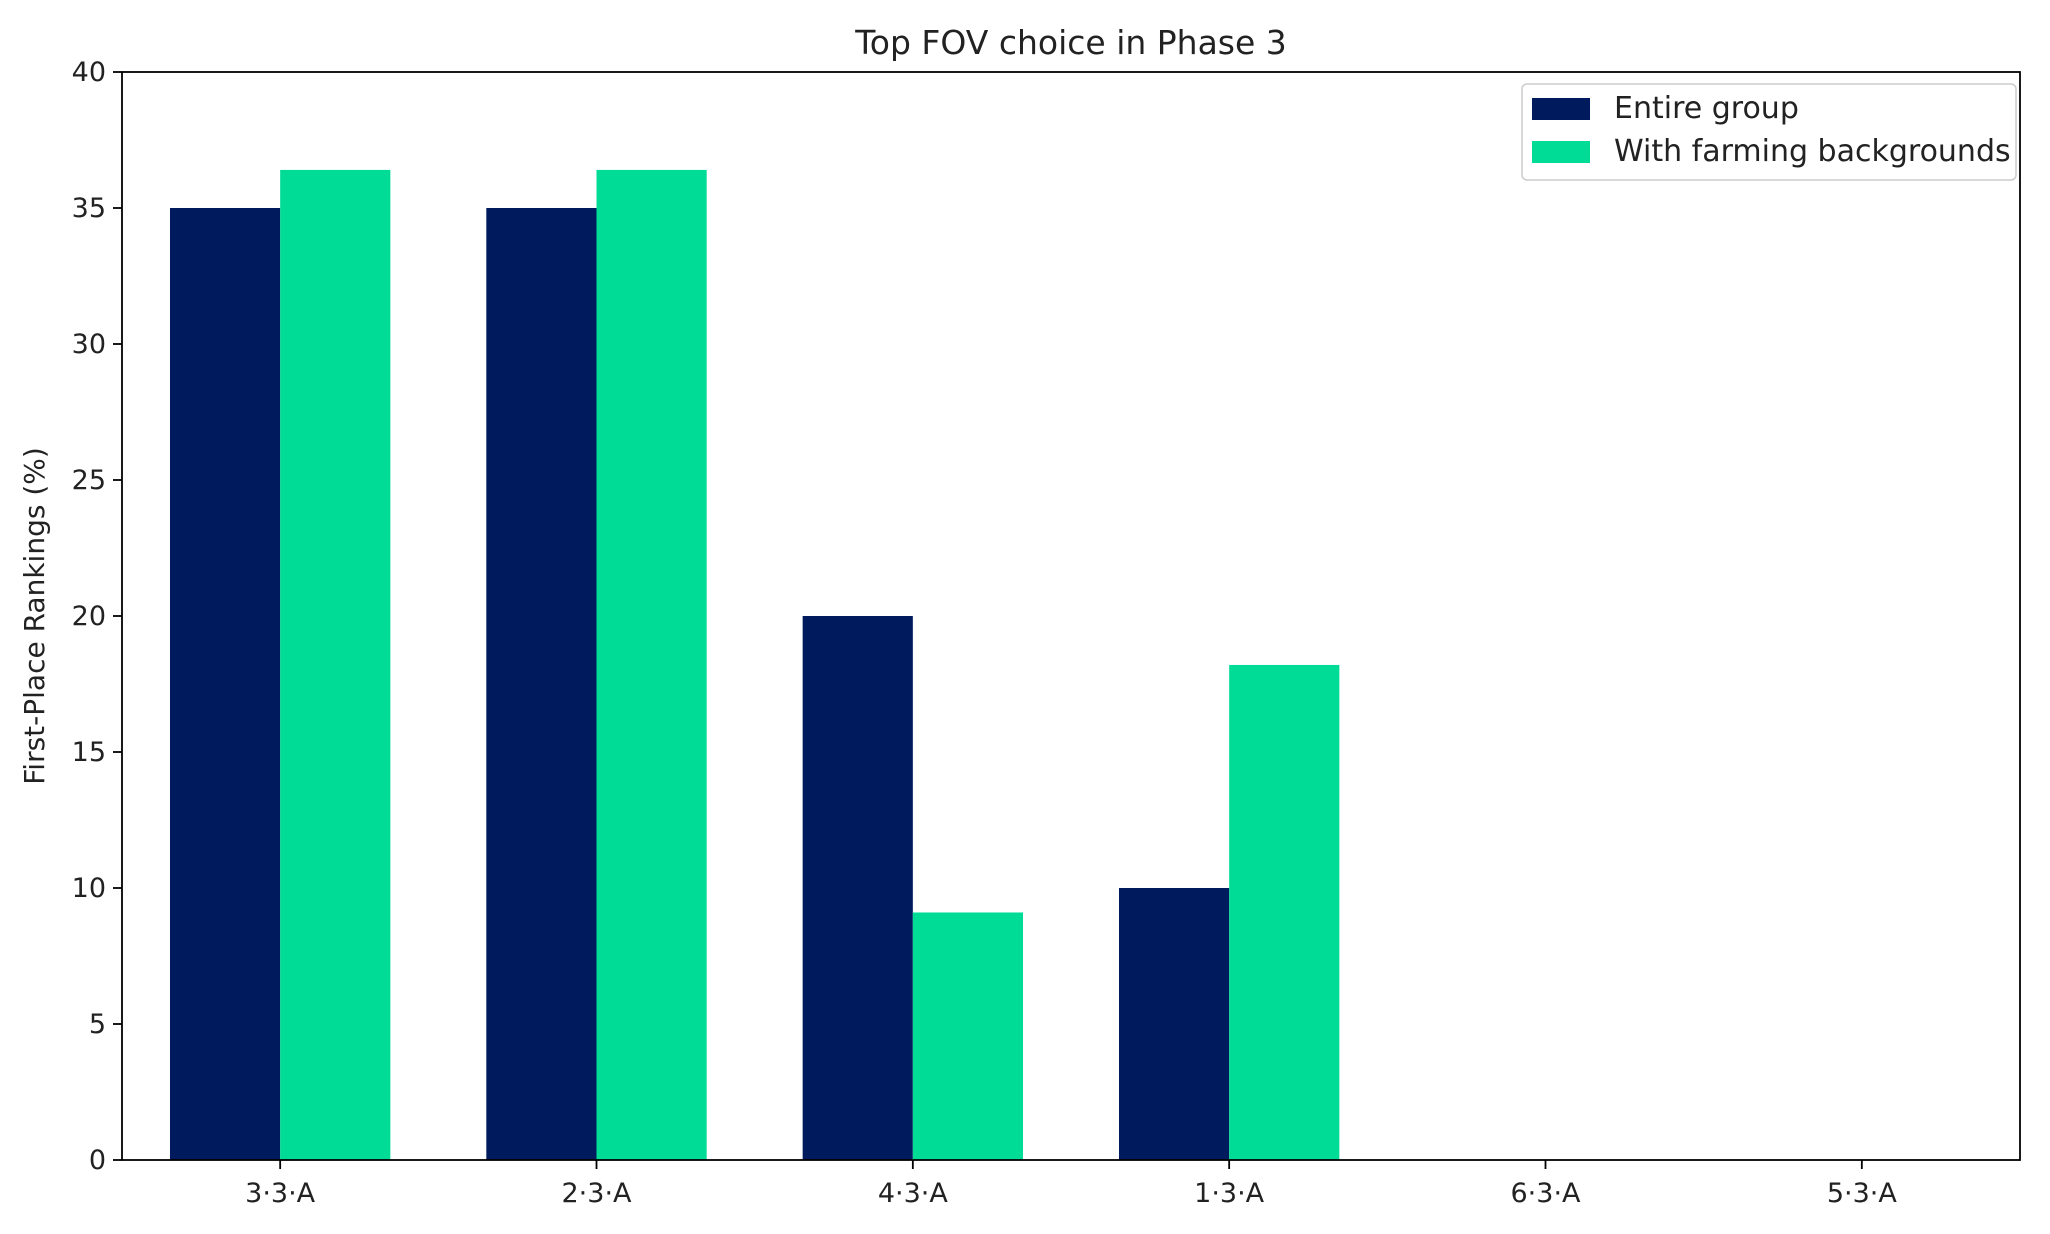  Describe the element at coordinates (89, 344) in the screenshot. I see `y-tick-label: 30` at that location.